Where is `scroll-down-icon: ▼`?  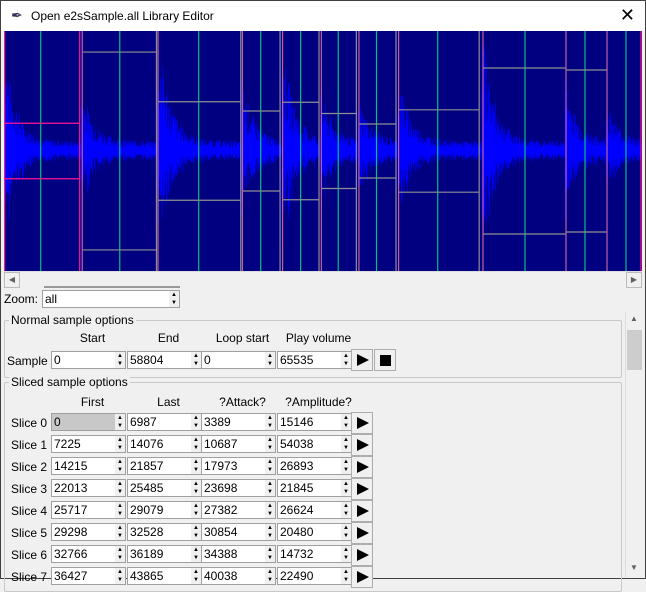
scroll-down-icon: ▼ is located at coordinates (634, 569).